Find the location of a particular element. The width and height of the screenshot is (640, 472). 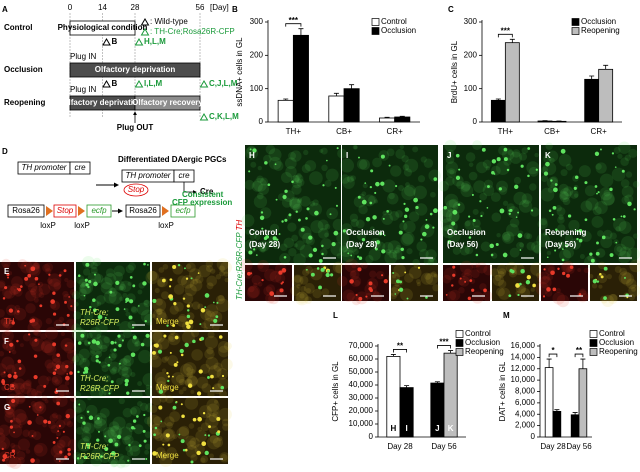

significance-bracket is located at coordinates (444, 347).